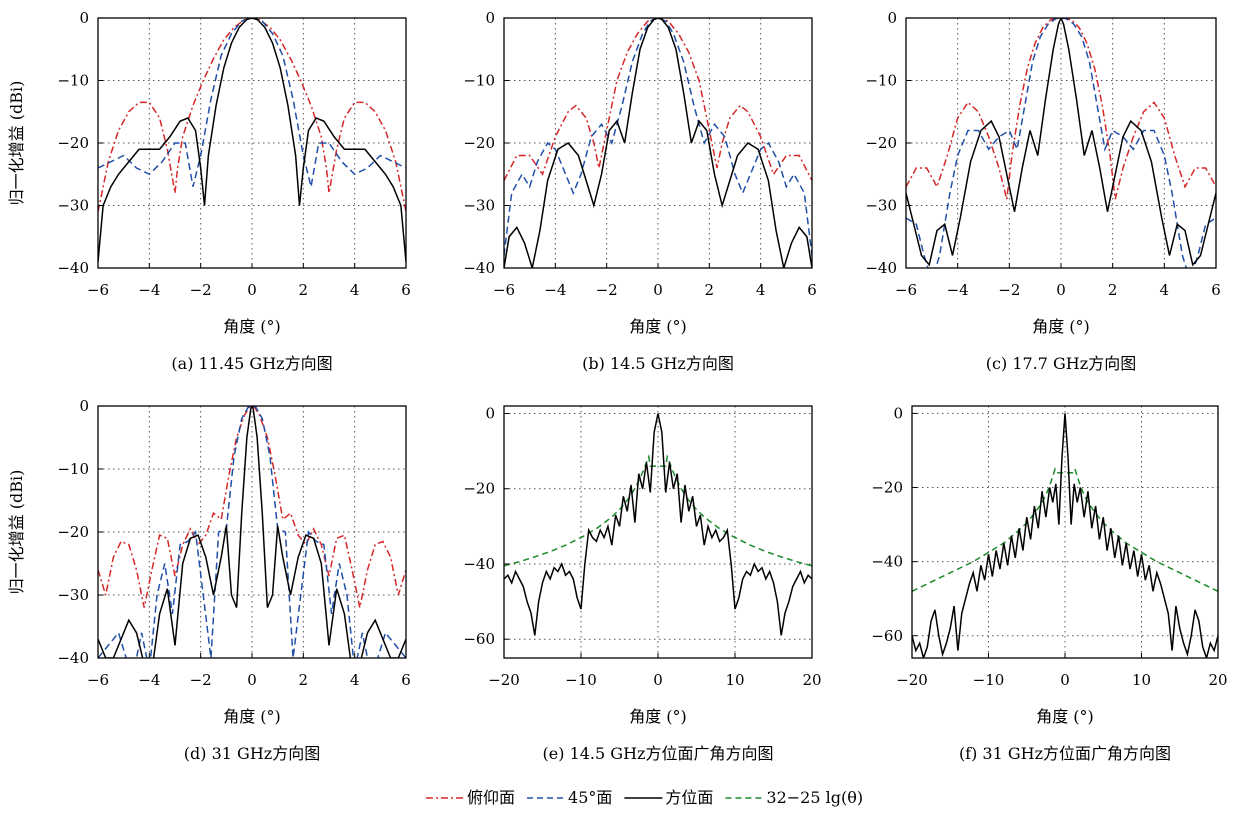 The image size is (1240, 819). Describe the element at coordinates (1061, 363) in the screenshot. I see `panel-caption: (c) 17.7 GHz方向图` at that location.